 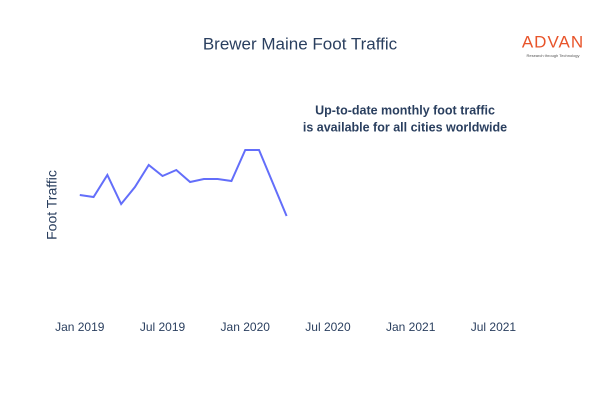 What do you see at coordinates (494, 327) in the screenshot?
I see `x-tick-label: Jul 2021` at bounding box center [494, 327].